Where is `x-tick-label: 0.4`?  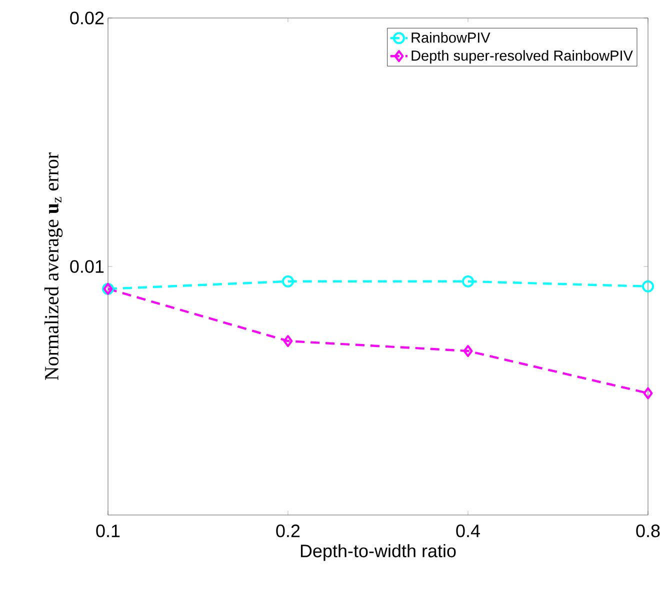
x-tick-label: 0.4 is located at coordinates (468, 531).